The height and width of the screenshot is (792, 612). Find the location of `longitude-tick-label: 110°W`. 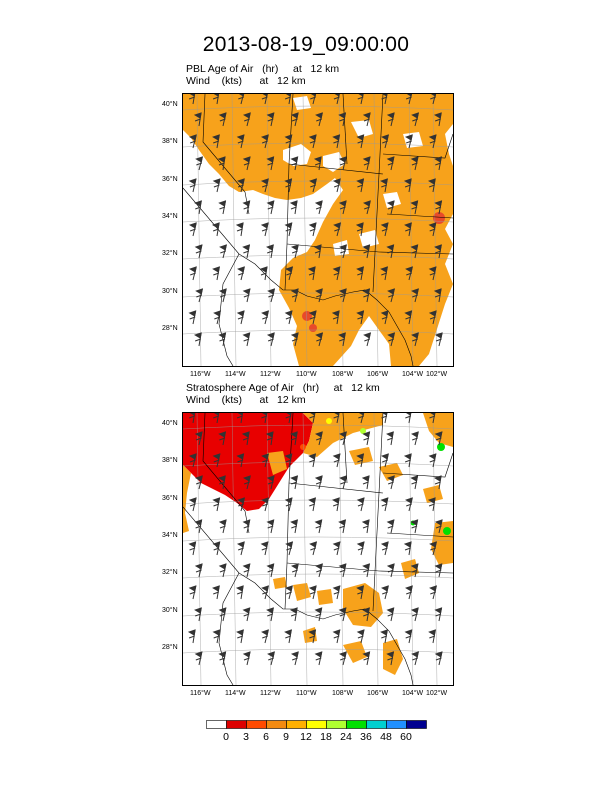

longitude-tick-label: 110°W is located at coordinates (306, 374).